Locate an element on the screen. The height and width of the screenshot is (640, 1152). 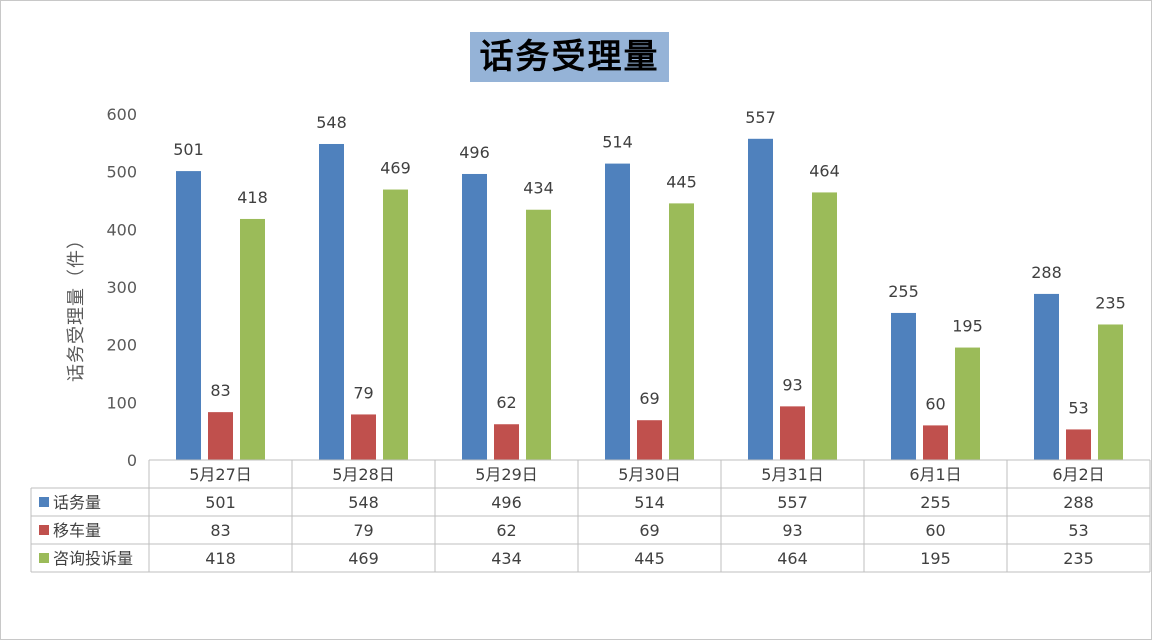
chart-title: 话务受理量 is located at coordinates (569, 57).